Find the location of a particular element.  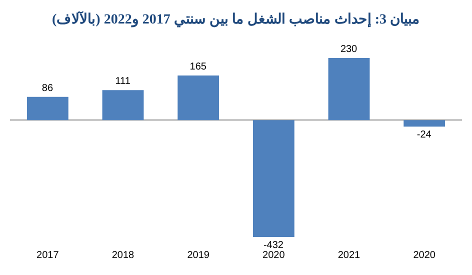

data-label: -24 is located at coordinates (424, 135).